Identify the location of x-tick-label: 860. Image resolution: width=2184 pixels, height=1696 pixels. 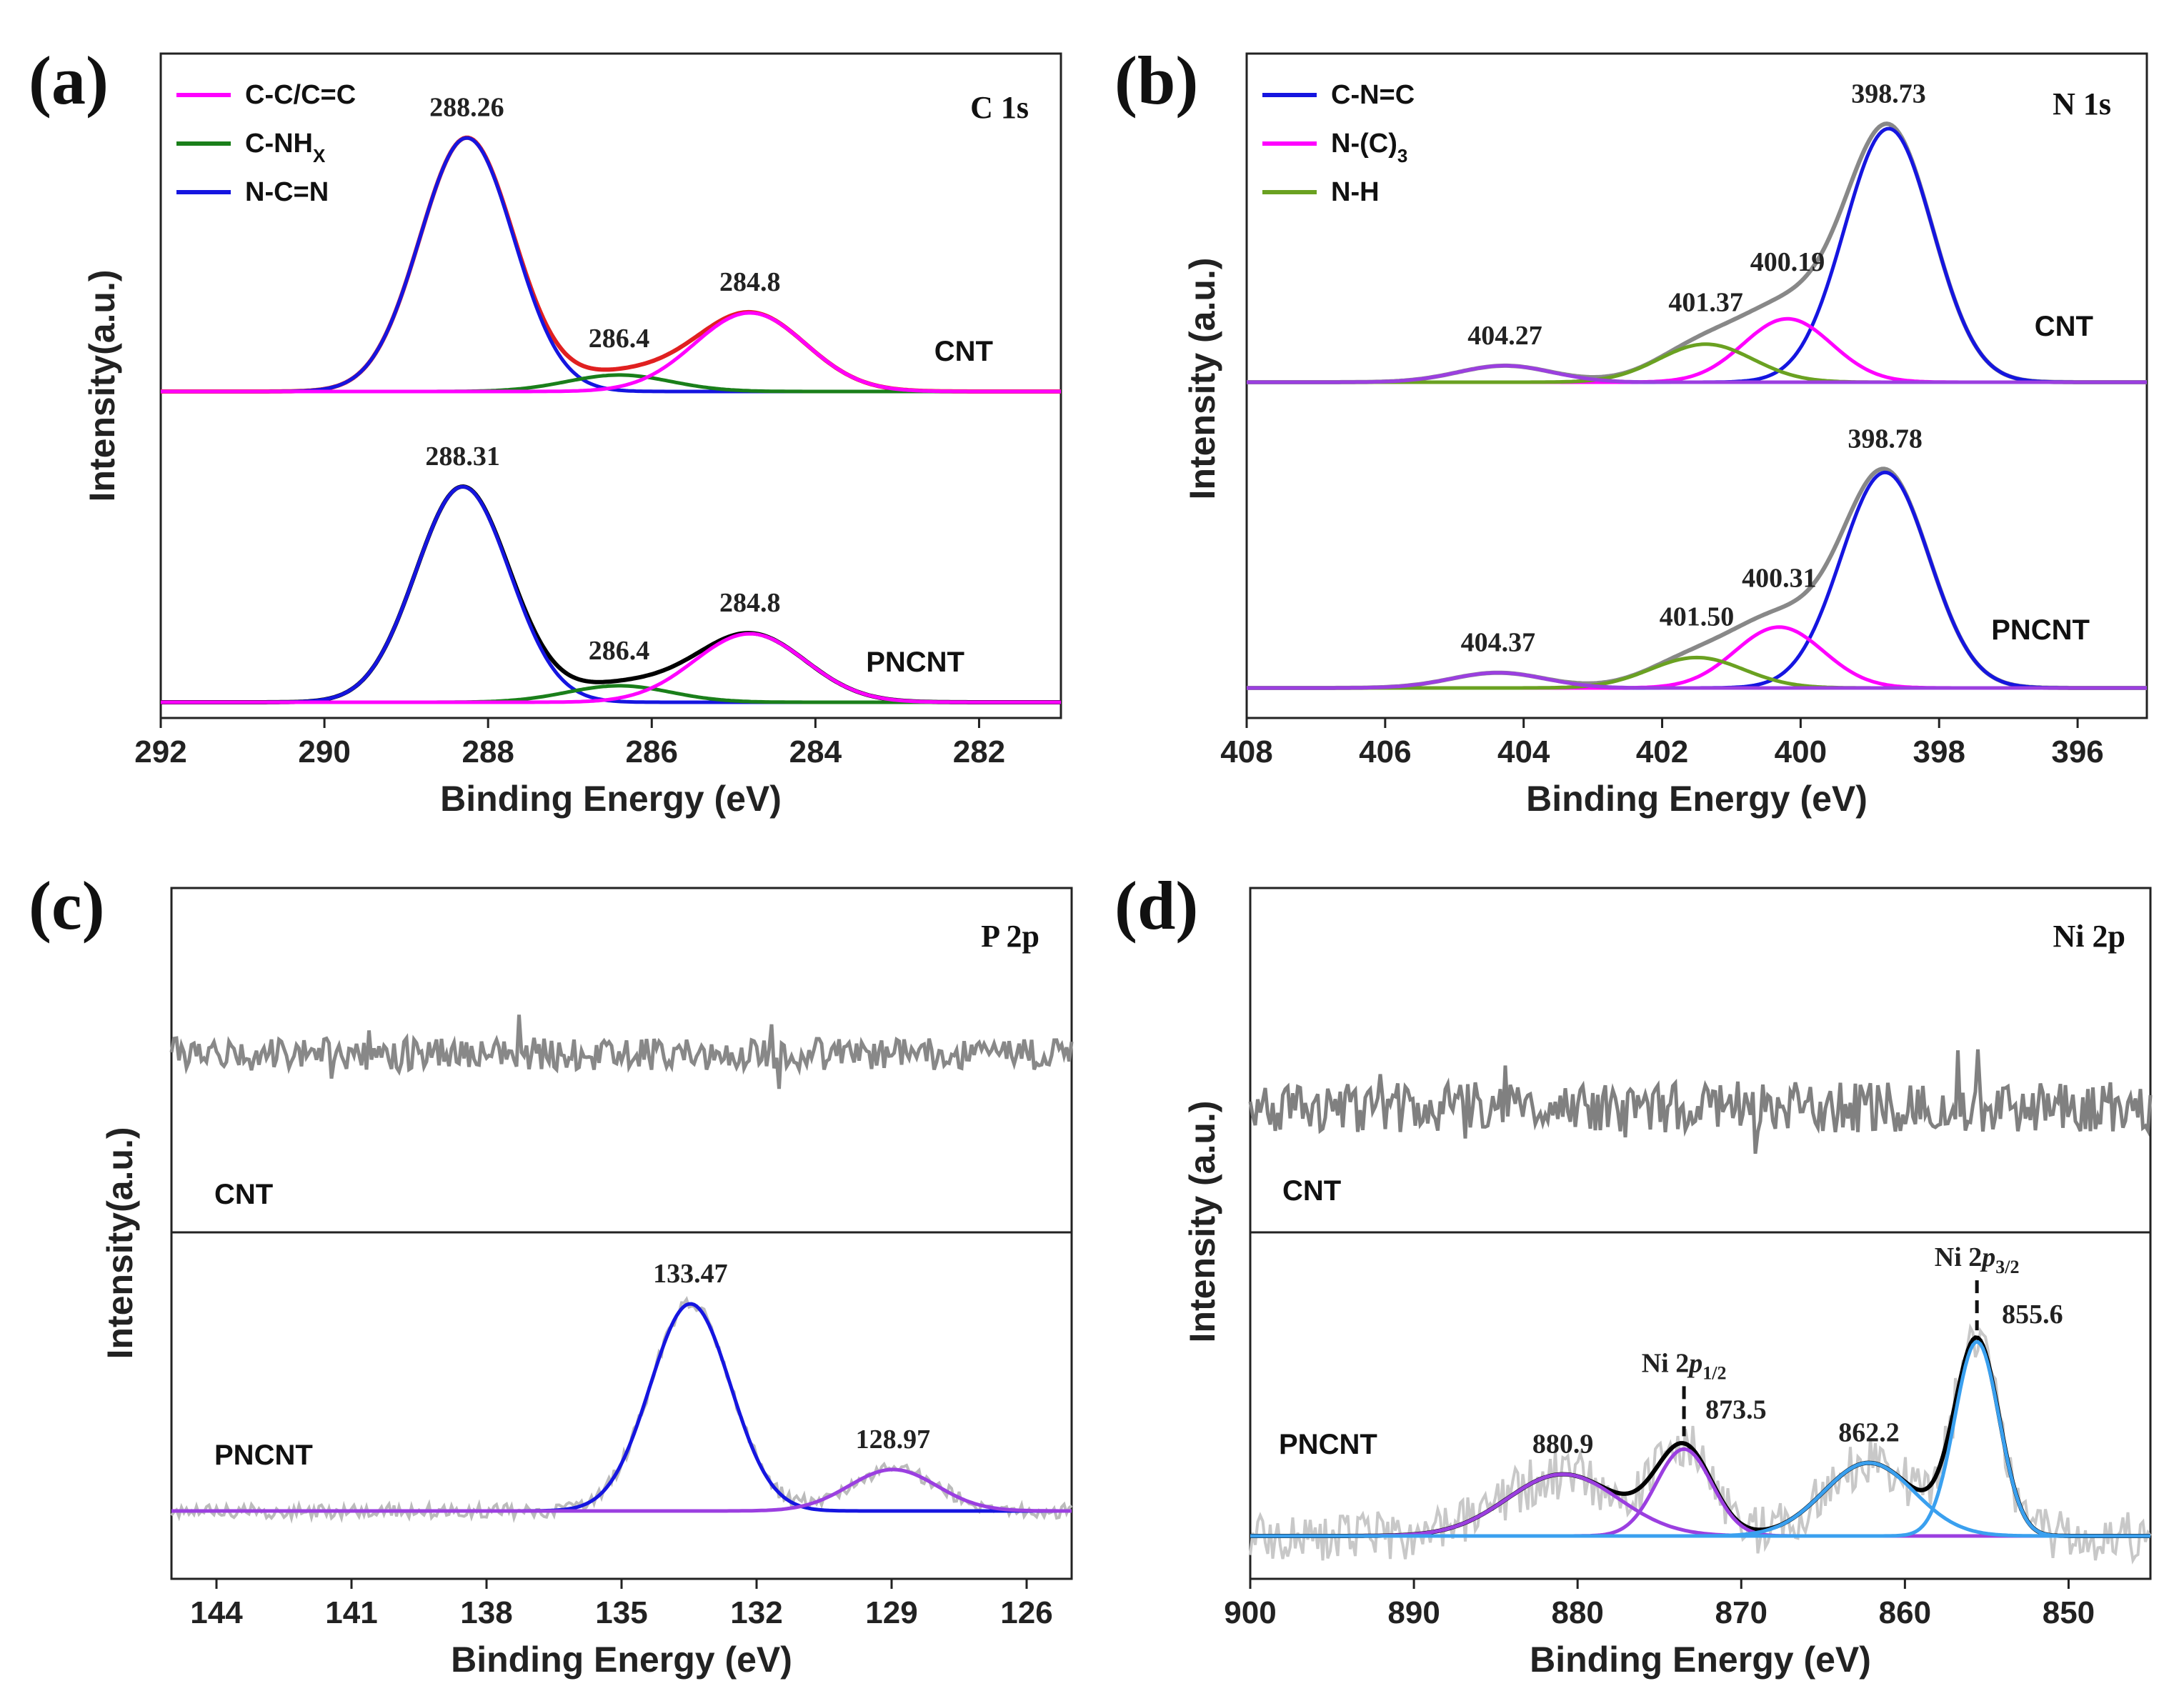
(1905, 1612).